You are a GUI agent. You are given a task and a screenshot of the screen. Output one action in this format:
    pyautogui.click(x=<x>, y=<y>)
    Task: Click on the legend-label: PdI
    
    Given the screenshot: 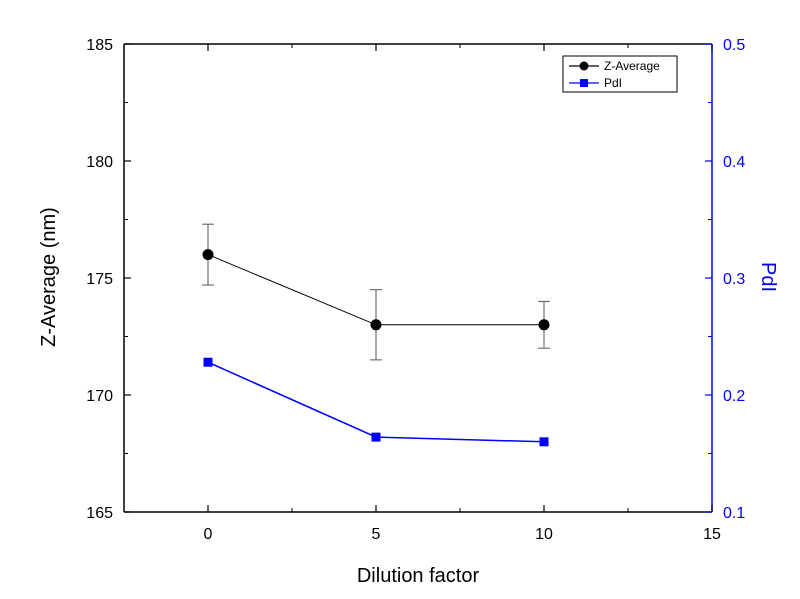 What is the action you would take?
    pyautogui.click(x=613, y=83)
    